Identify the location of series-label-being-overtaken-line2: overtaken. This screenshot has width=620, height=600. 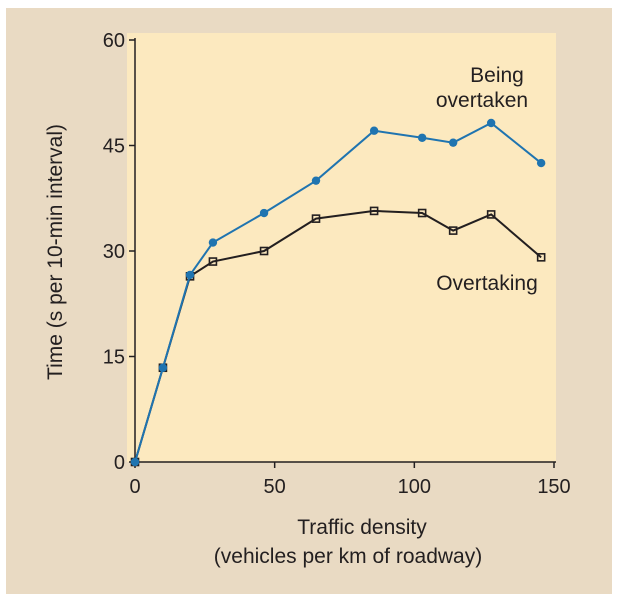
(482, 100).